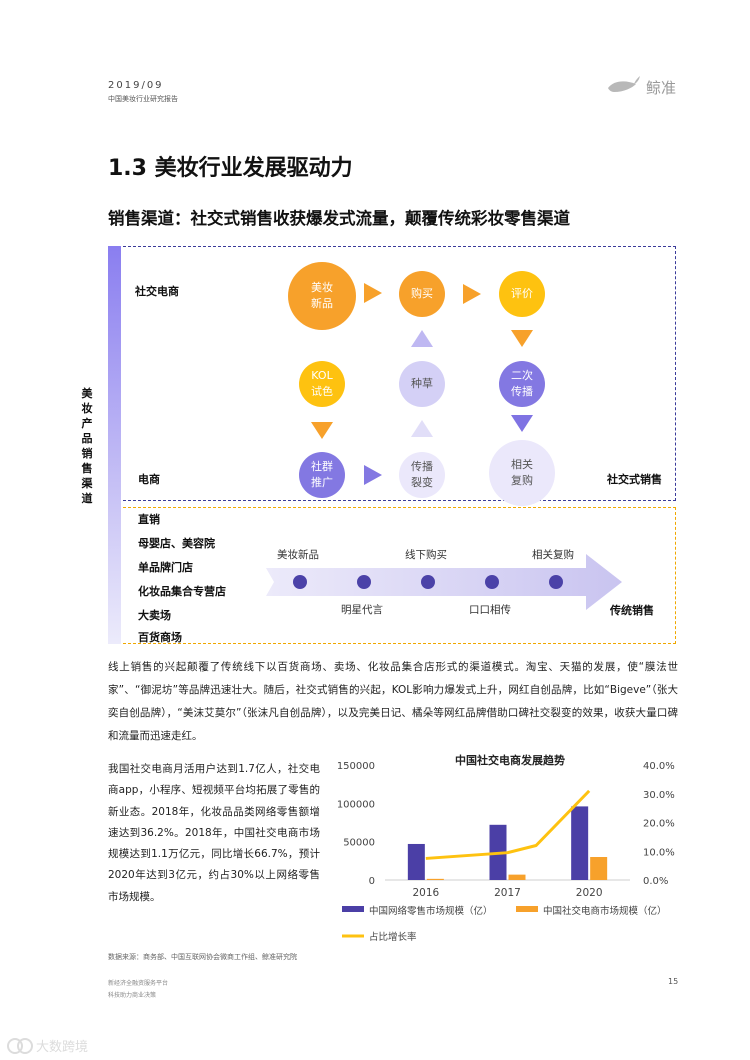 The image size is (750, 1060). What do you see at coordinates (507, 893) in the screenshot?
I see `x-axis-tick-label: 2017` at bounding box center [507, 893].